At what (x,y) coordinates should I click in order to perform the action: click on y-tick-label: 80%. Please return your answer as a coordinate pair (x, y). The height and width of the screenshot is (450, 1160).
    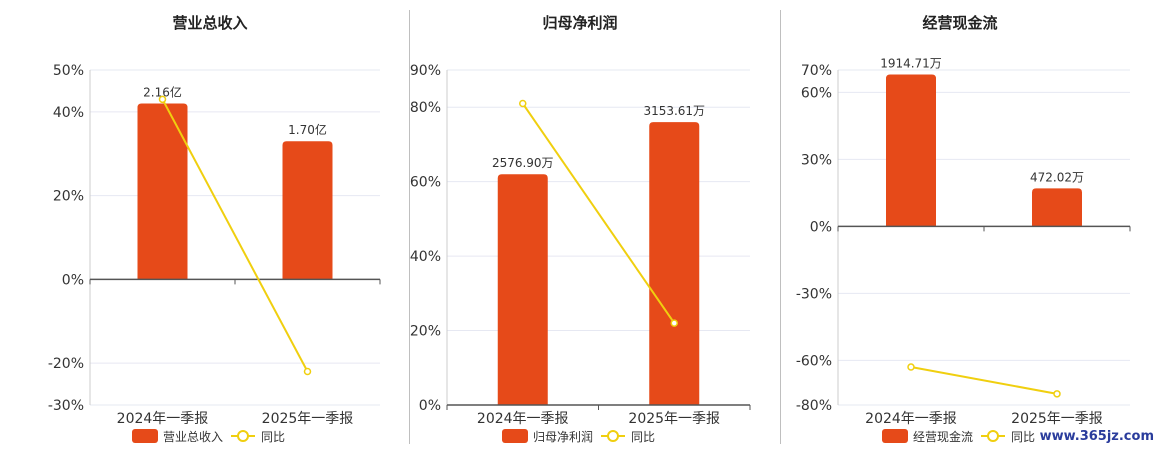
    Looking at the image, I should click on (425, 108).